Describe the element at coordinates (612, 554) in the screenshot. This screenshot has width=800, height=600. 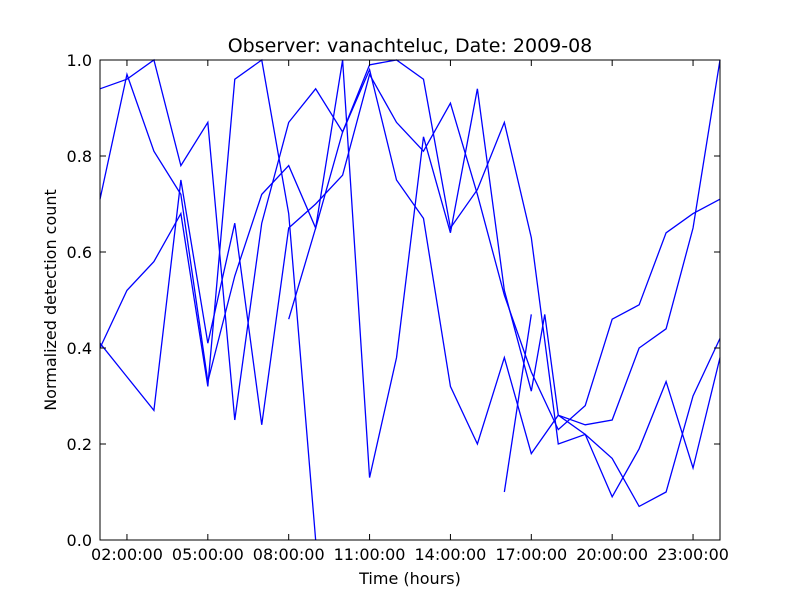
I see `x-tick-label: 20:00:00` at that location.